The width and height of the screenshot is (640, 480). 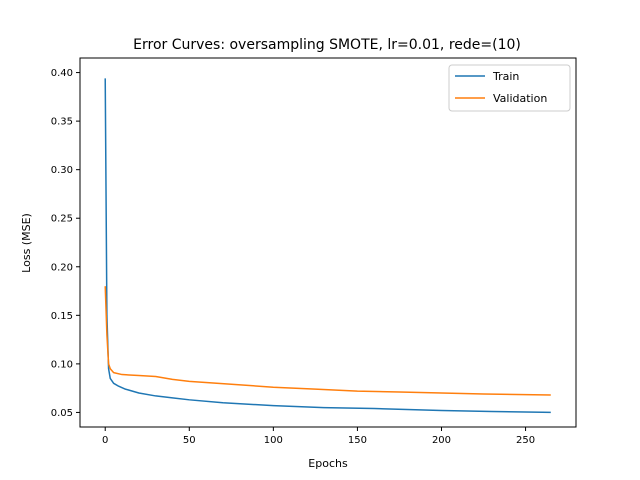 What do you see at coordinates (65, 243) in the screenshot?
I see `y-axis: 0.05 0.10 0.15 0.20 0.25 0.30 0.35 0.40` at bounding box center [65, 243].